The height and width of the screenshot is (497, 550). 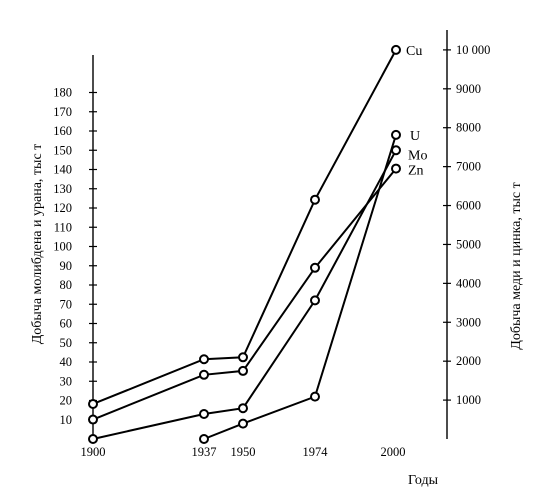 I want to click on x-tick-label: 1974, so click(x=316, y=452).